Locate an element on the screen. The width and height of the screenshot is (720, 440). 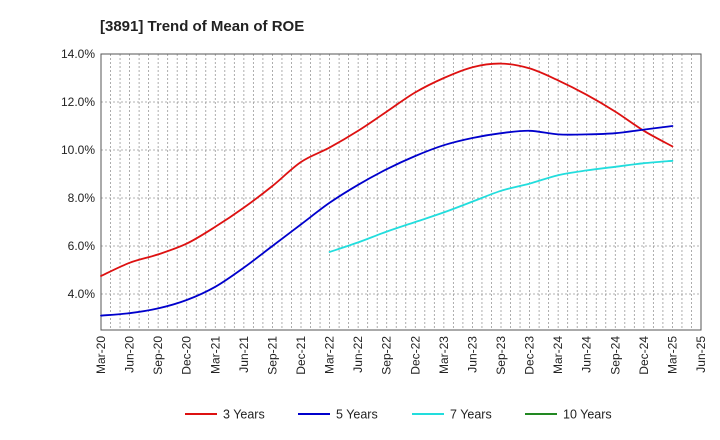
chart-title: [3891] Trend of Mean of ROE is located at coordinates (202, 26).